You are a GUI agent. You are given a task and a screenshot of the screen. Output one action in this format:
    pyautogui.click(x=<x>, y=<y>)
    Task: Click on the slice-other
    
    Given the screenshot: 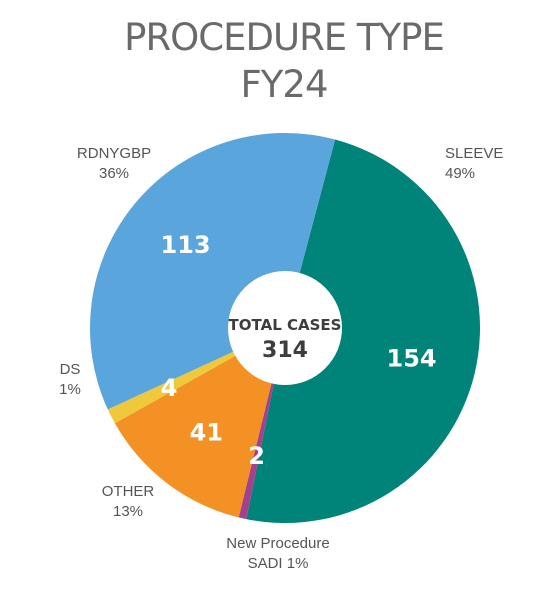 What is the action you would take?
    pyautogui.click(x=199, y=423)
    